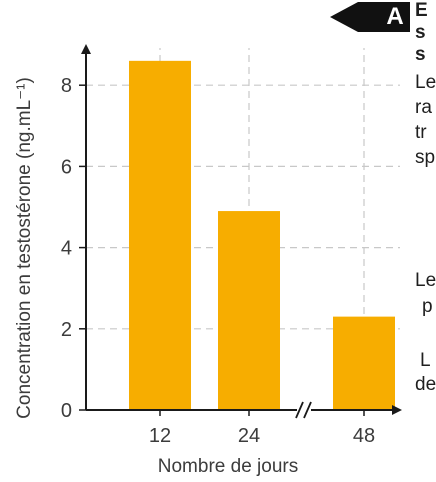  Describe the element at coordinates (304, 410) in the screenshot. I see `axis-break-gap` at that location.